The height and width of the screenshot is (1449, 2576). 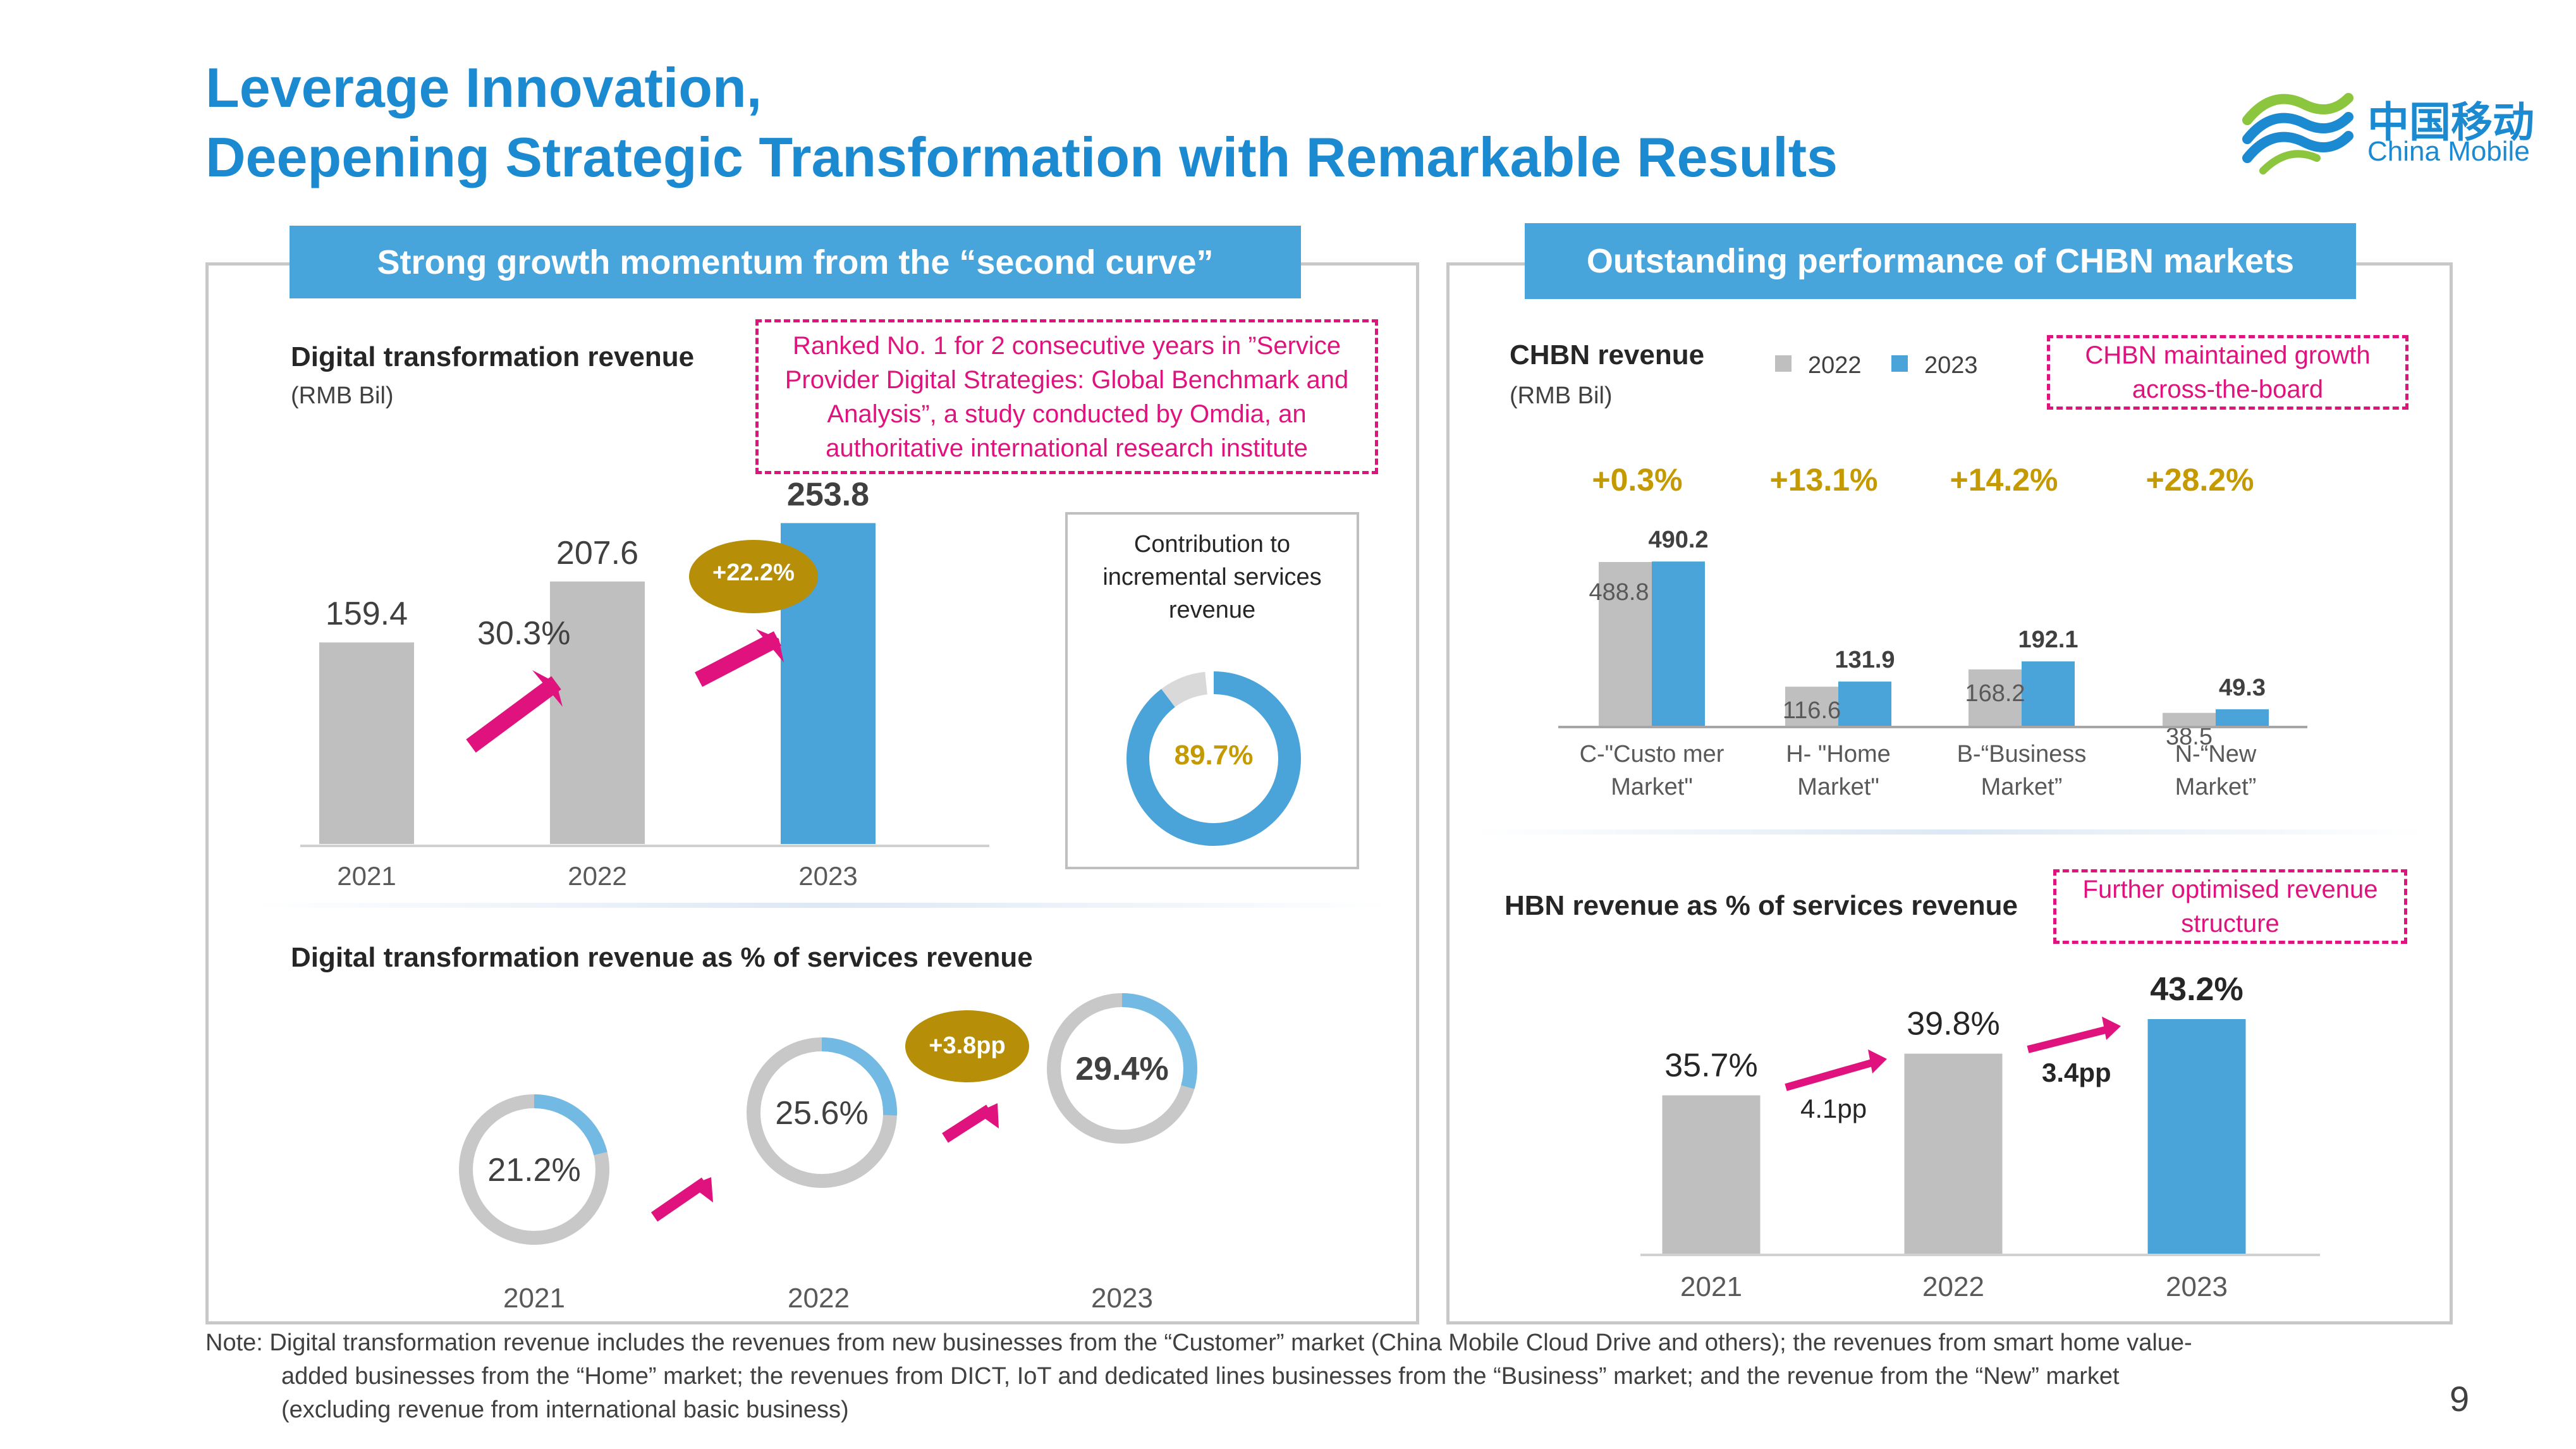 What do you see at coordinates (597, 876) in the screenshot?
I see `dt-category-label-2022: 2022` at bounding box center [597, 876].